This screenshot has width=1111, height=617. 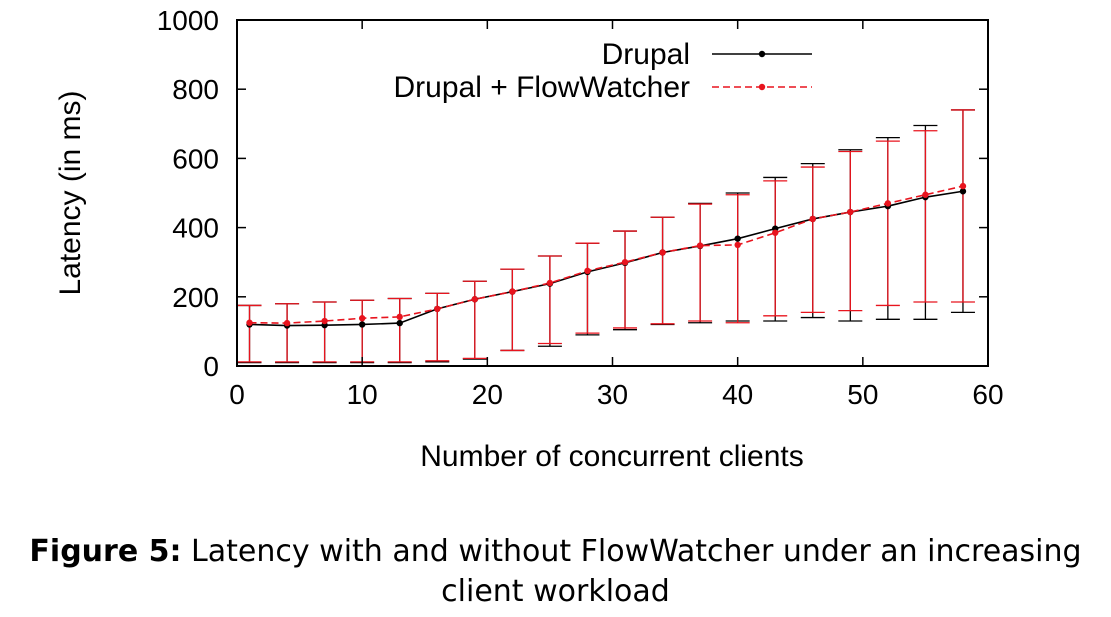 What do you see at coordinates (195, 228) in the screenshot?
I see `y-tick-label: 400` at bounding box center [195, 228].